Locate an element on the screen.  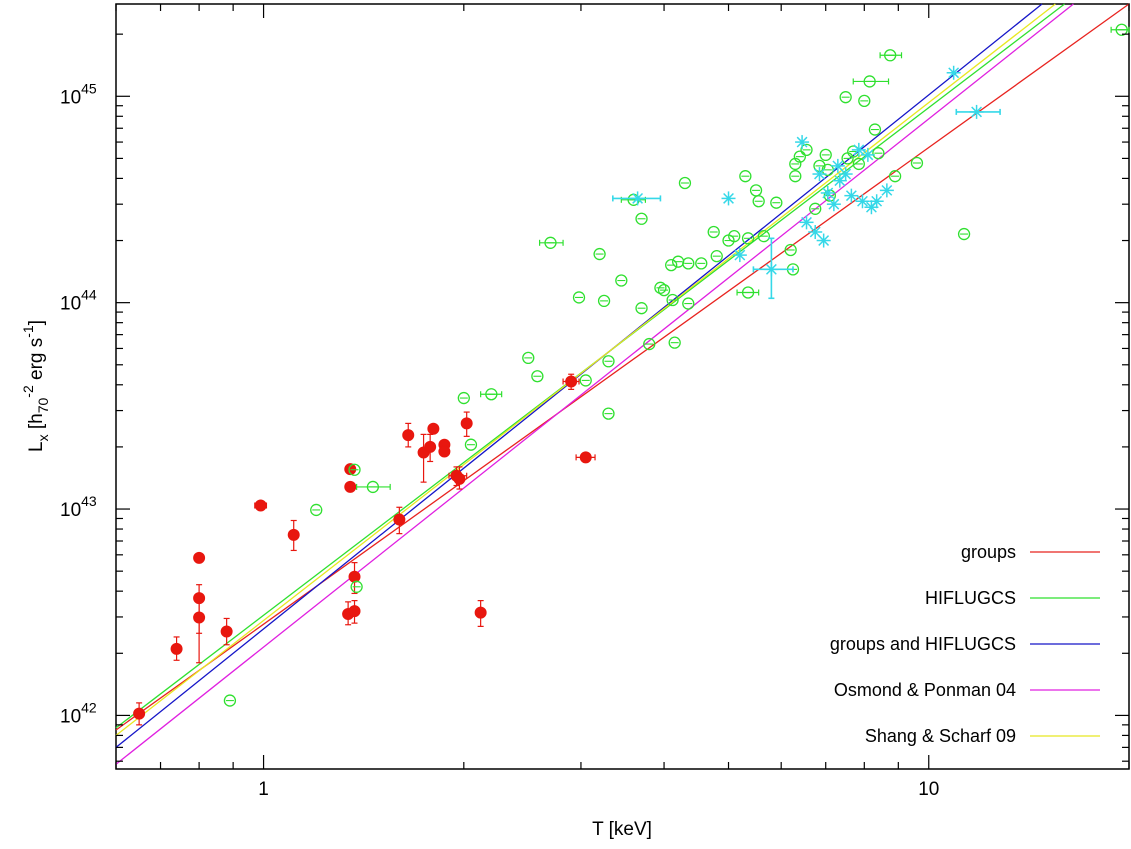
legend-label-2: groups and HIFLUGCS is located at coordinates (923, 644).